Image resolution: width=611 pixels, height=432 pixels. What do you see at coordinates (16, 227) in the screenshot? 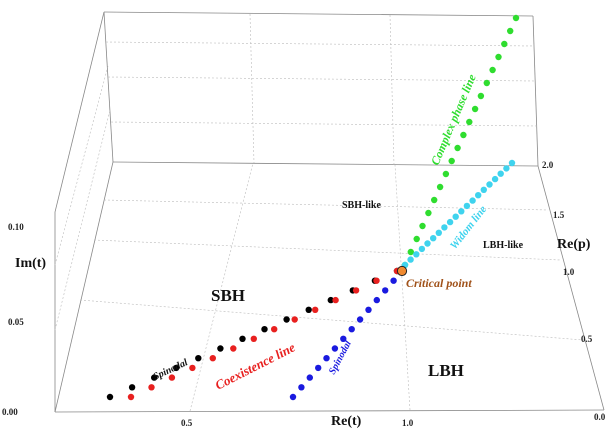
I see `z-tick-2: 0.10` at bounding box center [16, 227].